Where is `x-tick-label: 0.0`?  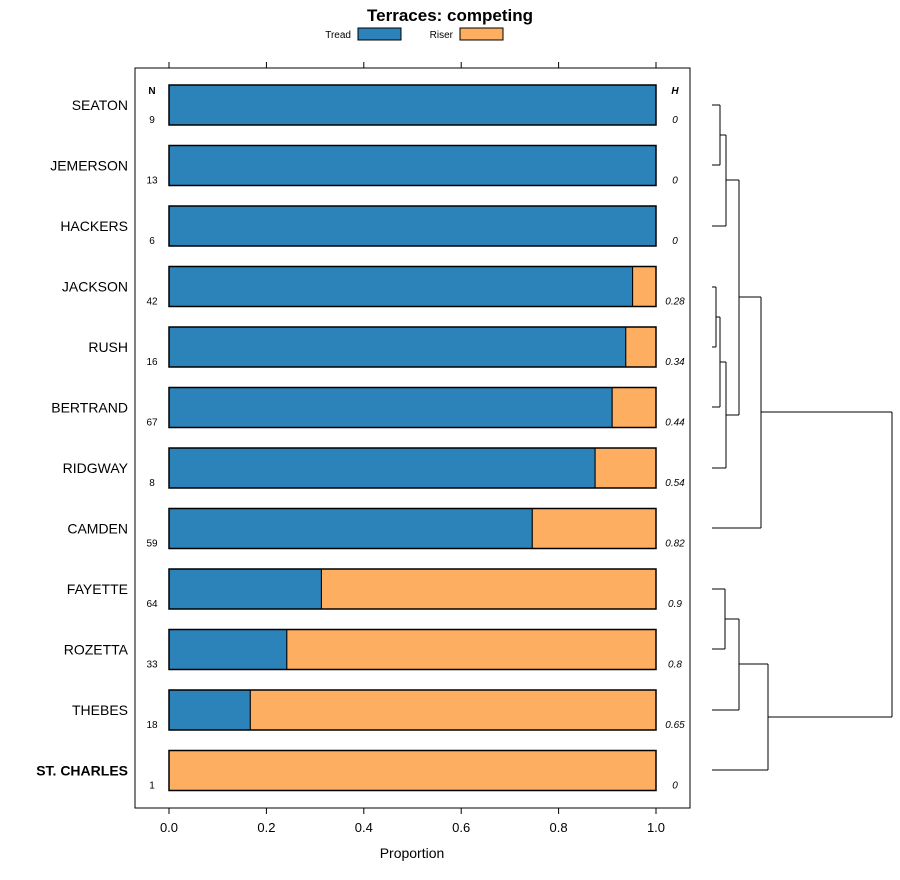 x-tick-label: 0.0 is located at coordinates (169, 827).